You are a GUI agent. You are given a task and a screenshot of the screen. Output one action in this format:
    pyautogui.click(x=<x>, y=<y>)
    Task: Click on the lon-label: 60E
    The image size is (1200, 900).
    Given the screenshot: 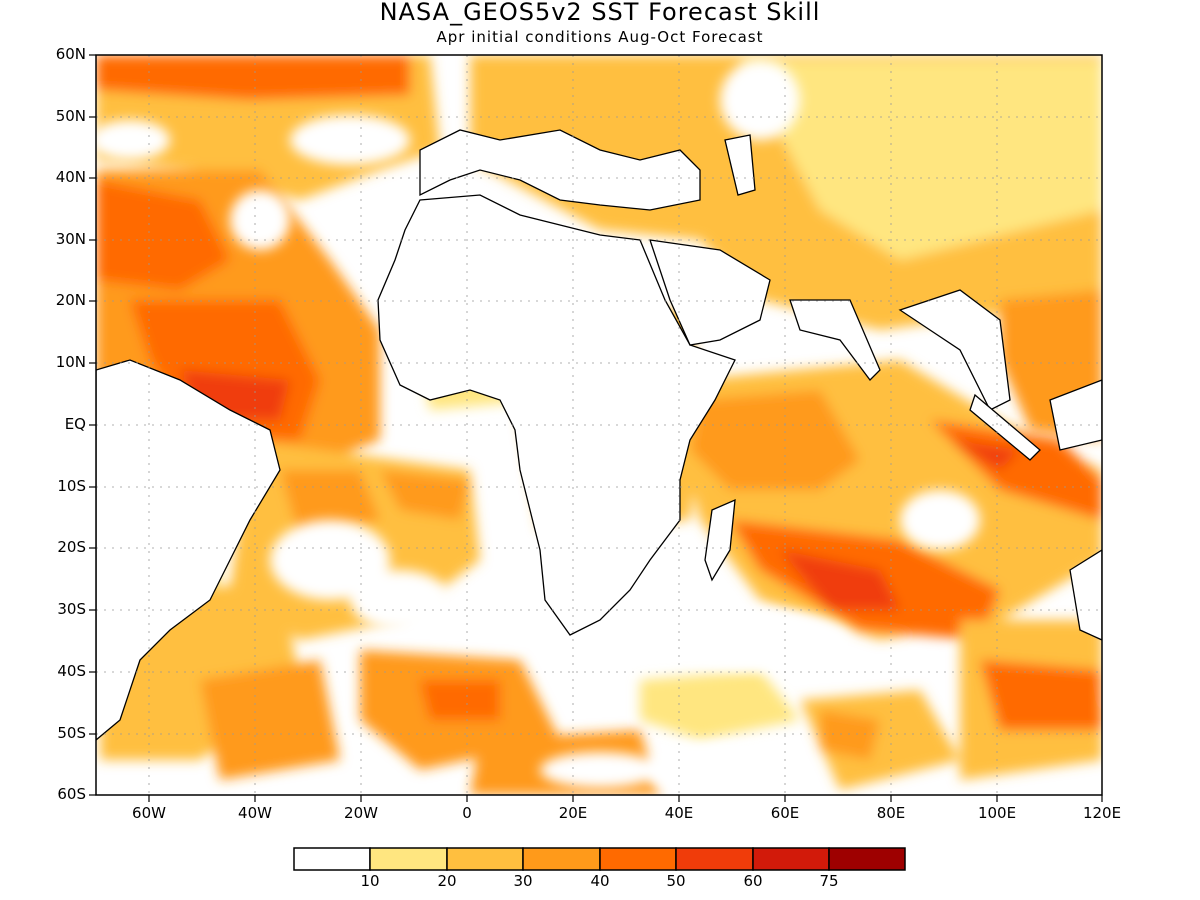 What is the action you would take?
    pyautogui.click(x=785, y=813)
    